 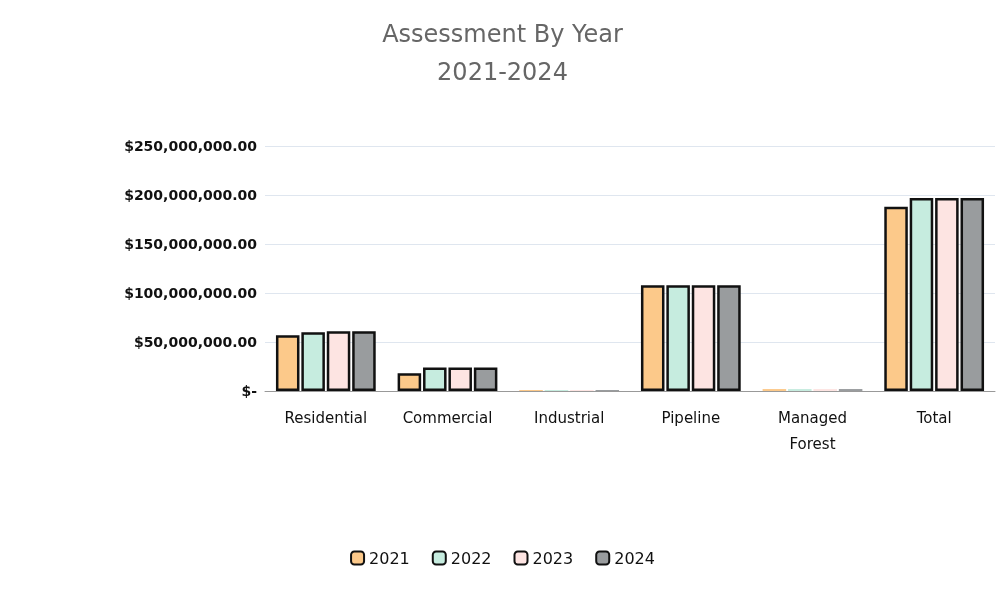 What do you see at coordinates (634, 558) in the screenshot?
I see `legend-label: 2024` at bounding box center [634, 558].